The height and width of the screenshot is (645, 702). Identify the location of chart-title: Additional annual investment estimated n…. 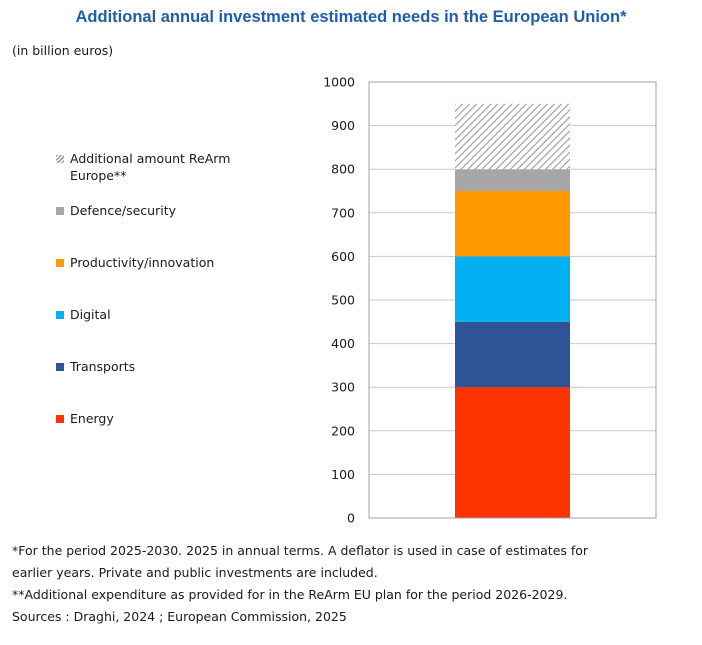
(351, 17).